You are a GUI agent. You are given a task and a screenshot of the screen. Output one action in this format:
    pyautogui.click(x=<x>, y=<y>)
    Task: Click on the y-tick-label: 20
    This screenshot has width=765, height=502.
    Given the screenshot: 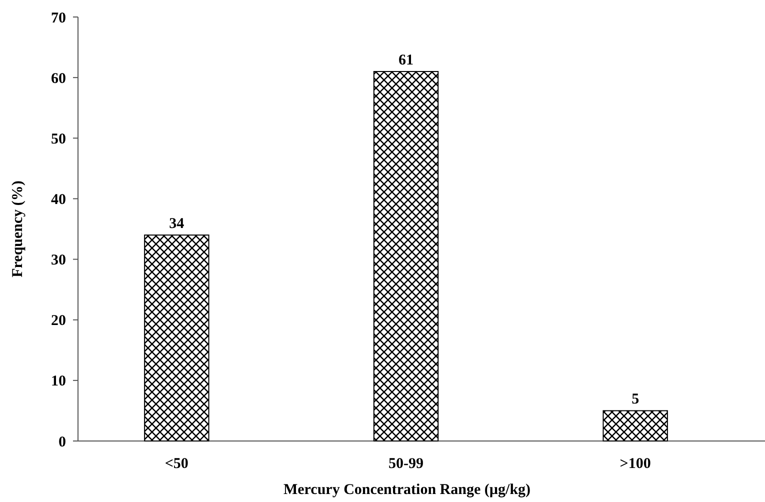 What is the action you would take?
    pyautogui.click(x=58, y=321)
    